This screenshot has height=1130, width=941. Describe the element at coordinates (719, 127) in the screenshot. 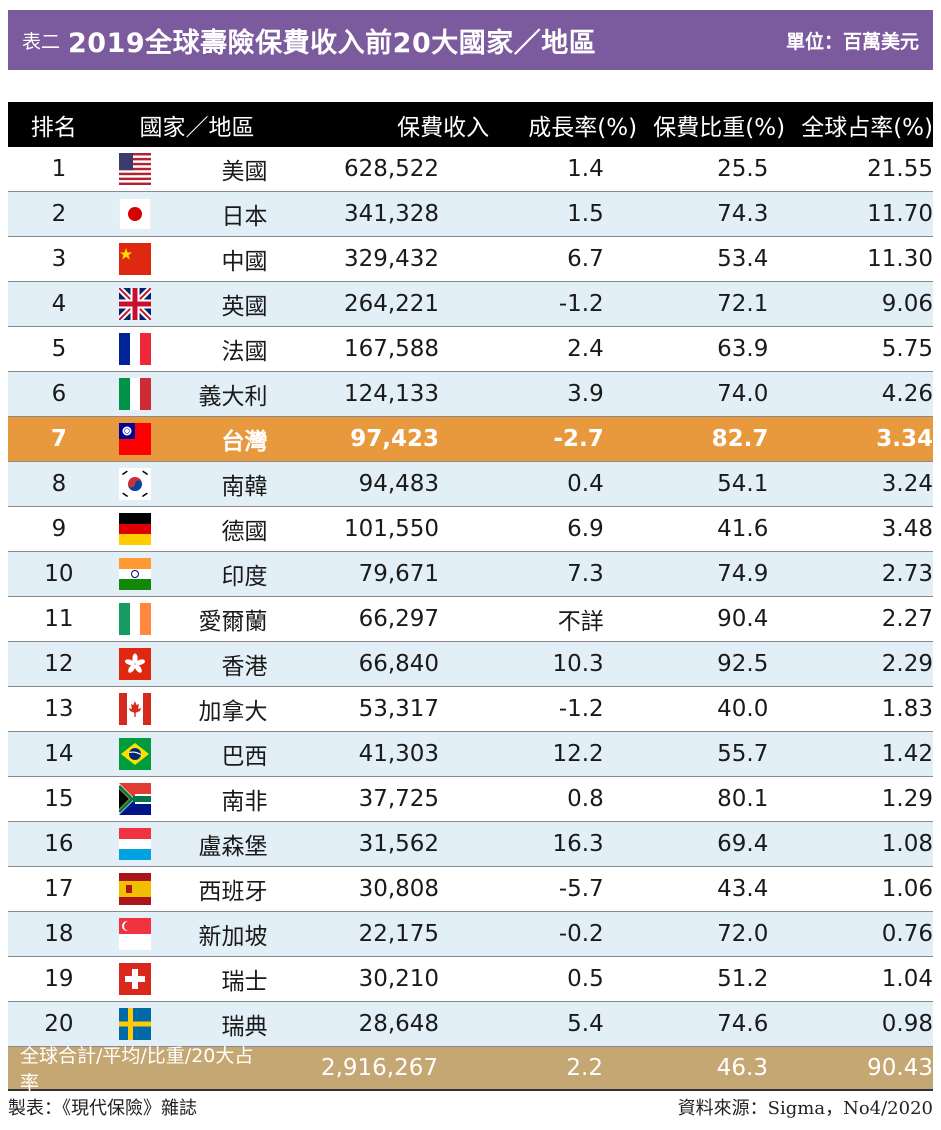

I see `header-share: 保費比重(%)` at that location.